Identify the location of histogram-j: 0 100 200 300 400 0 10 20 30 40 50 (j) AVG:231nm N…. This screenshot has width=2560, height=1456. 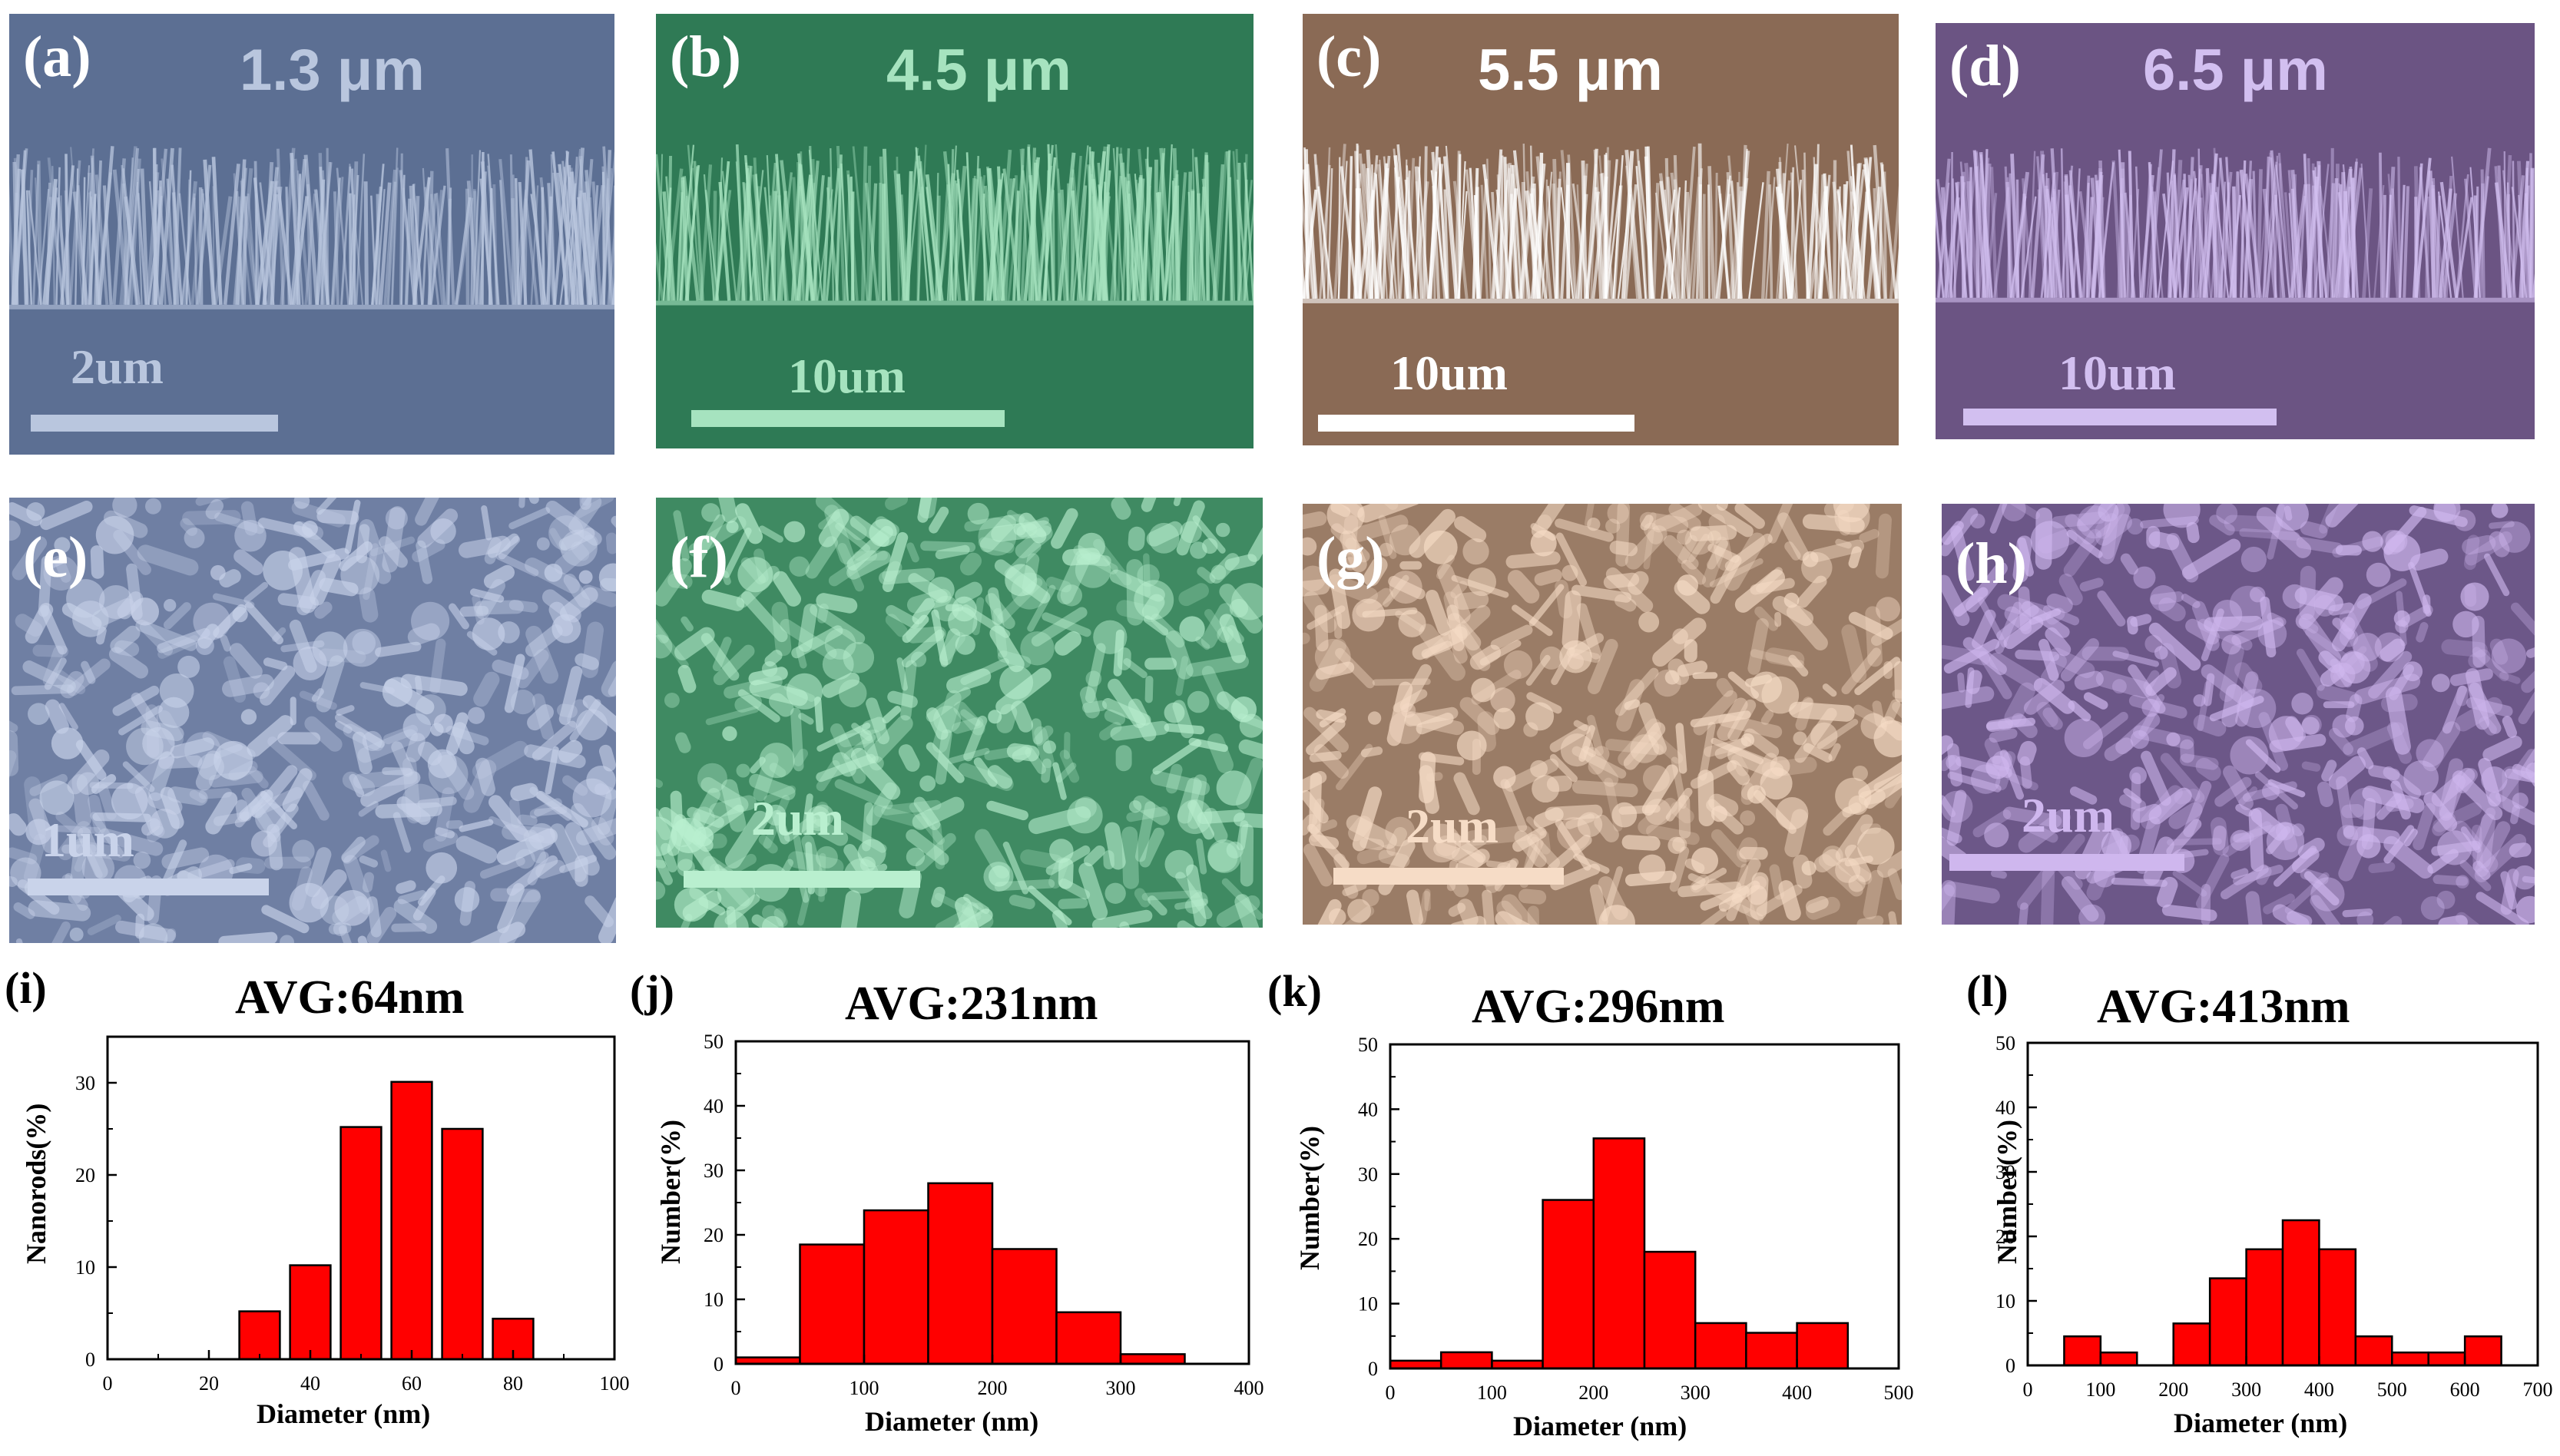
(952, 1208).